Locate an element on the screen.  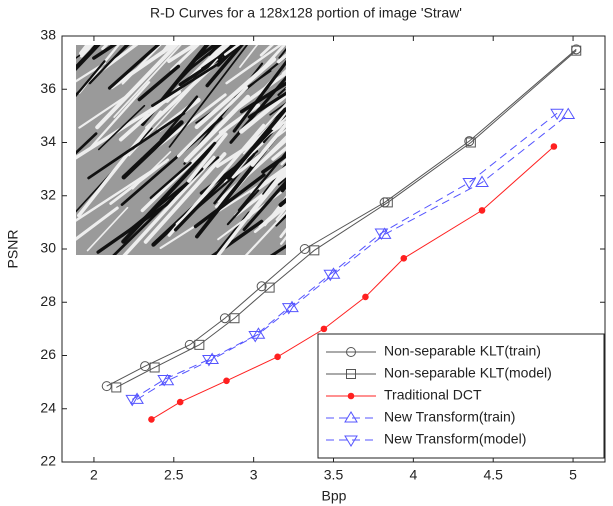
y-tick-label: 38 is located at coordinates (48, 35).